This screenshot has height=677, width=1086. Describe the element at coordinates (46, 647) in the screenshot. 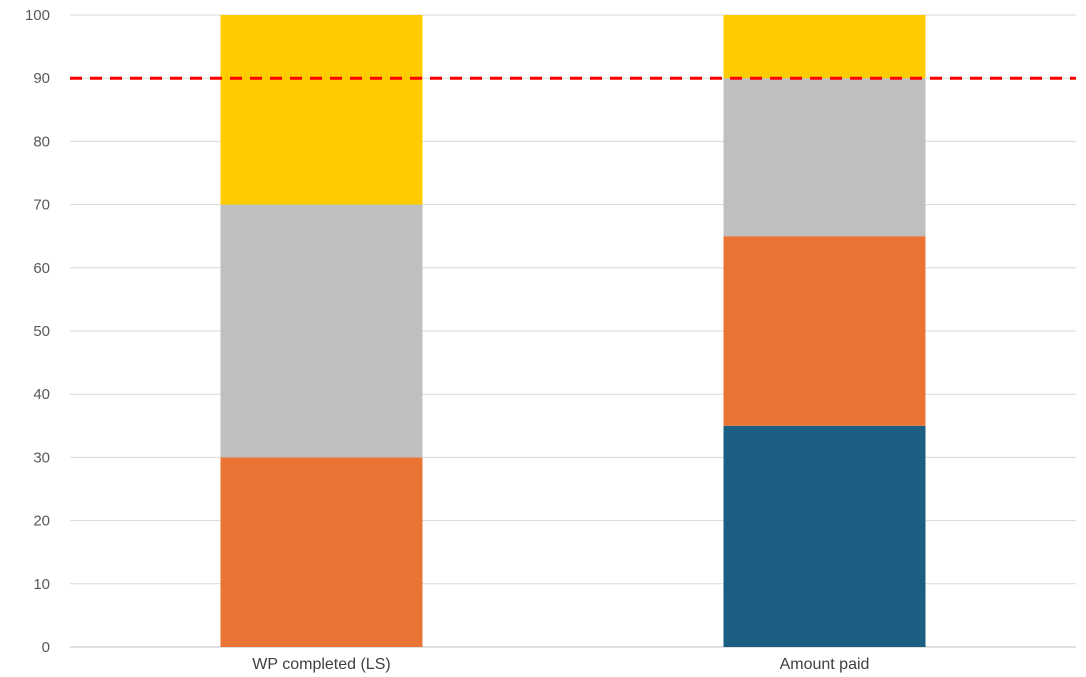

I see `y-tick-label: 0` at that location.